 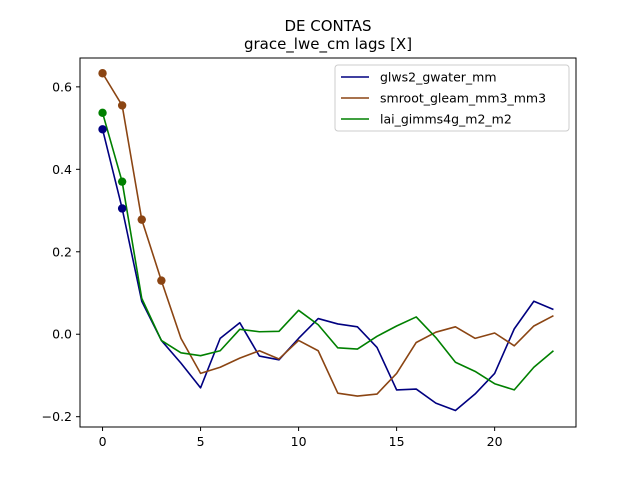 I want to click on x-tick-label: 20, so click(x=495, y=441).